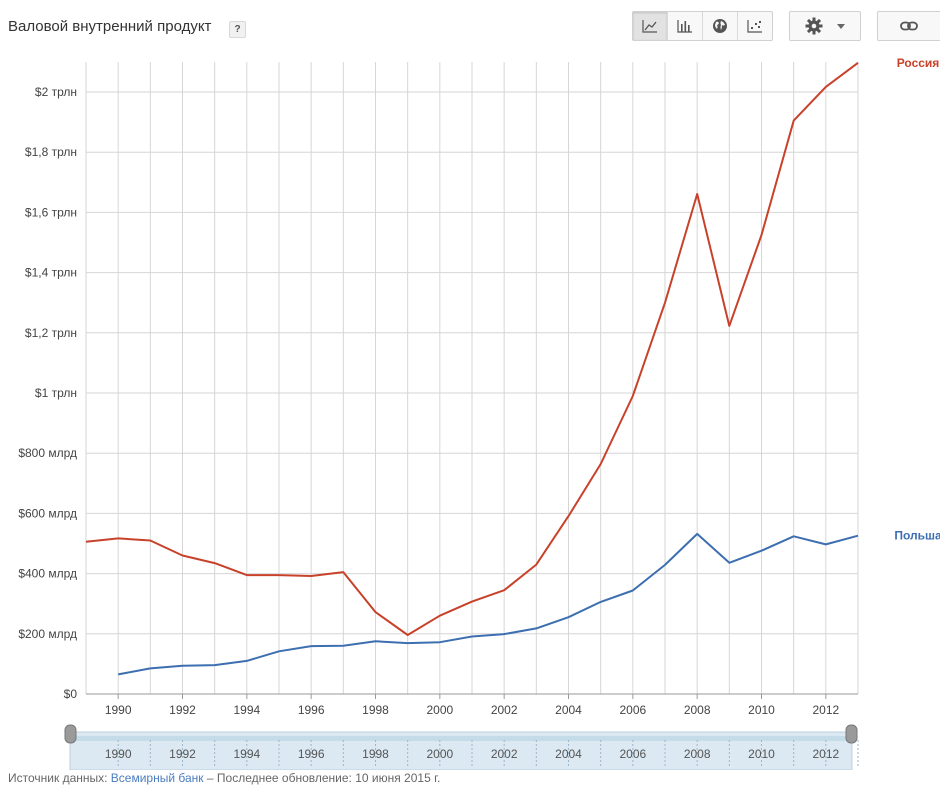 The image size is (940, 785). I want to click on line-chart-button, so click(650, 26).